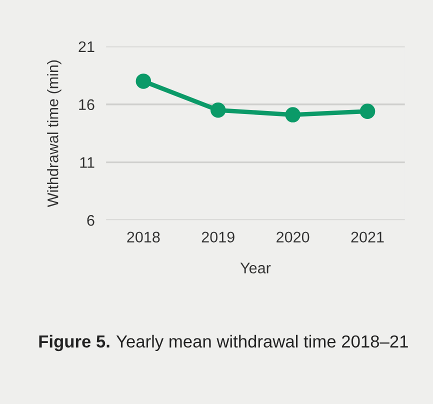 The image size is (433, 404). What do you see at coordinates (86, 46) in the screenshot?
I see `y-tick-label: 21` at bounding box center [86, 46].